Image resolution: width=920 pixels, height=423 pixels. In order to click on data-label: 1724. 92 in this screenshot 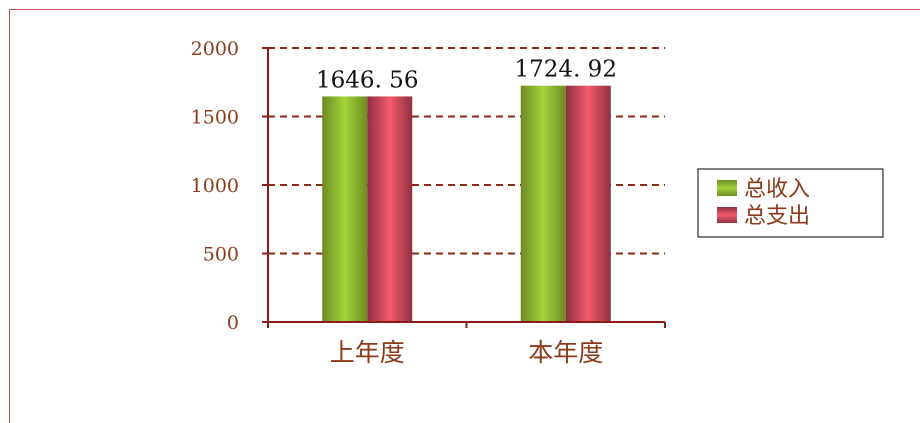, I will do `click(566, 70)`.